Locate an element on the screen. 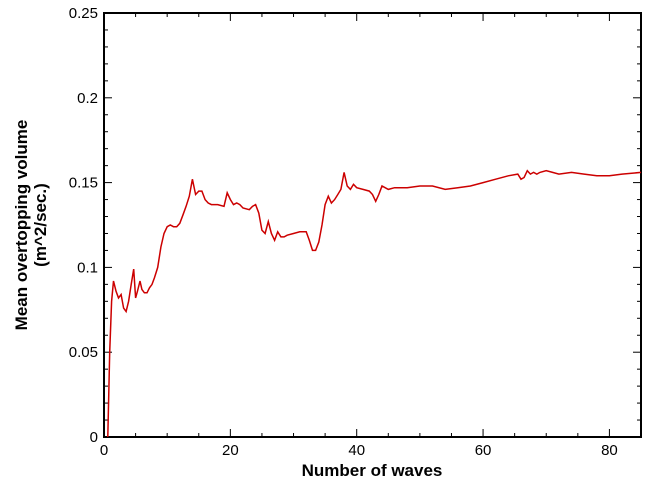 The width and height of the screenshot is (647, 491). y-tick-label: 0.05 is located at coordinates (83, 352).